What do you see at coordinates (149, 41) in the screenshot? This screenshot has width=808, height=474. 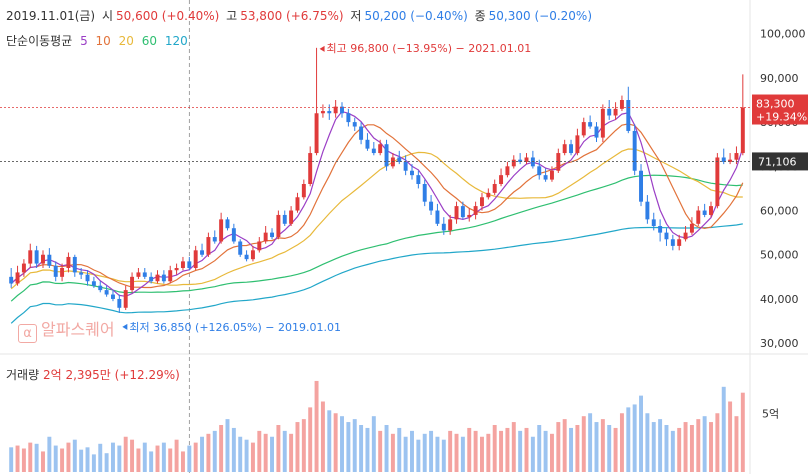 I see `ma60-legend: 60` at bounding box center [149, 41].